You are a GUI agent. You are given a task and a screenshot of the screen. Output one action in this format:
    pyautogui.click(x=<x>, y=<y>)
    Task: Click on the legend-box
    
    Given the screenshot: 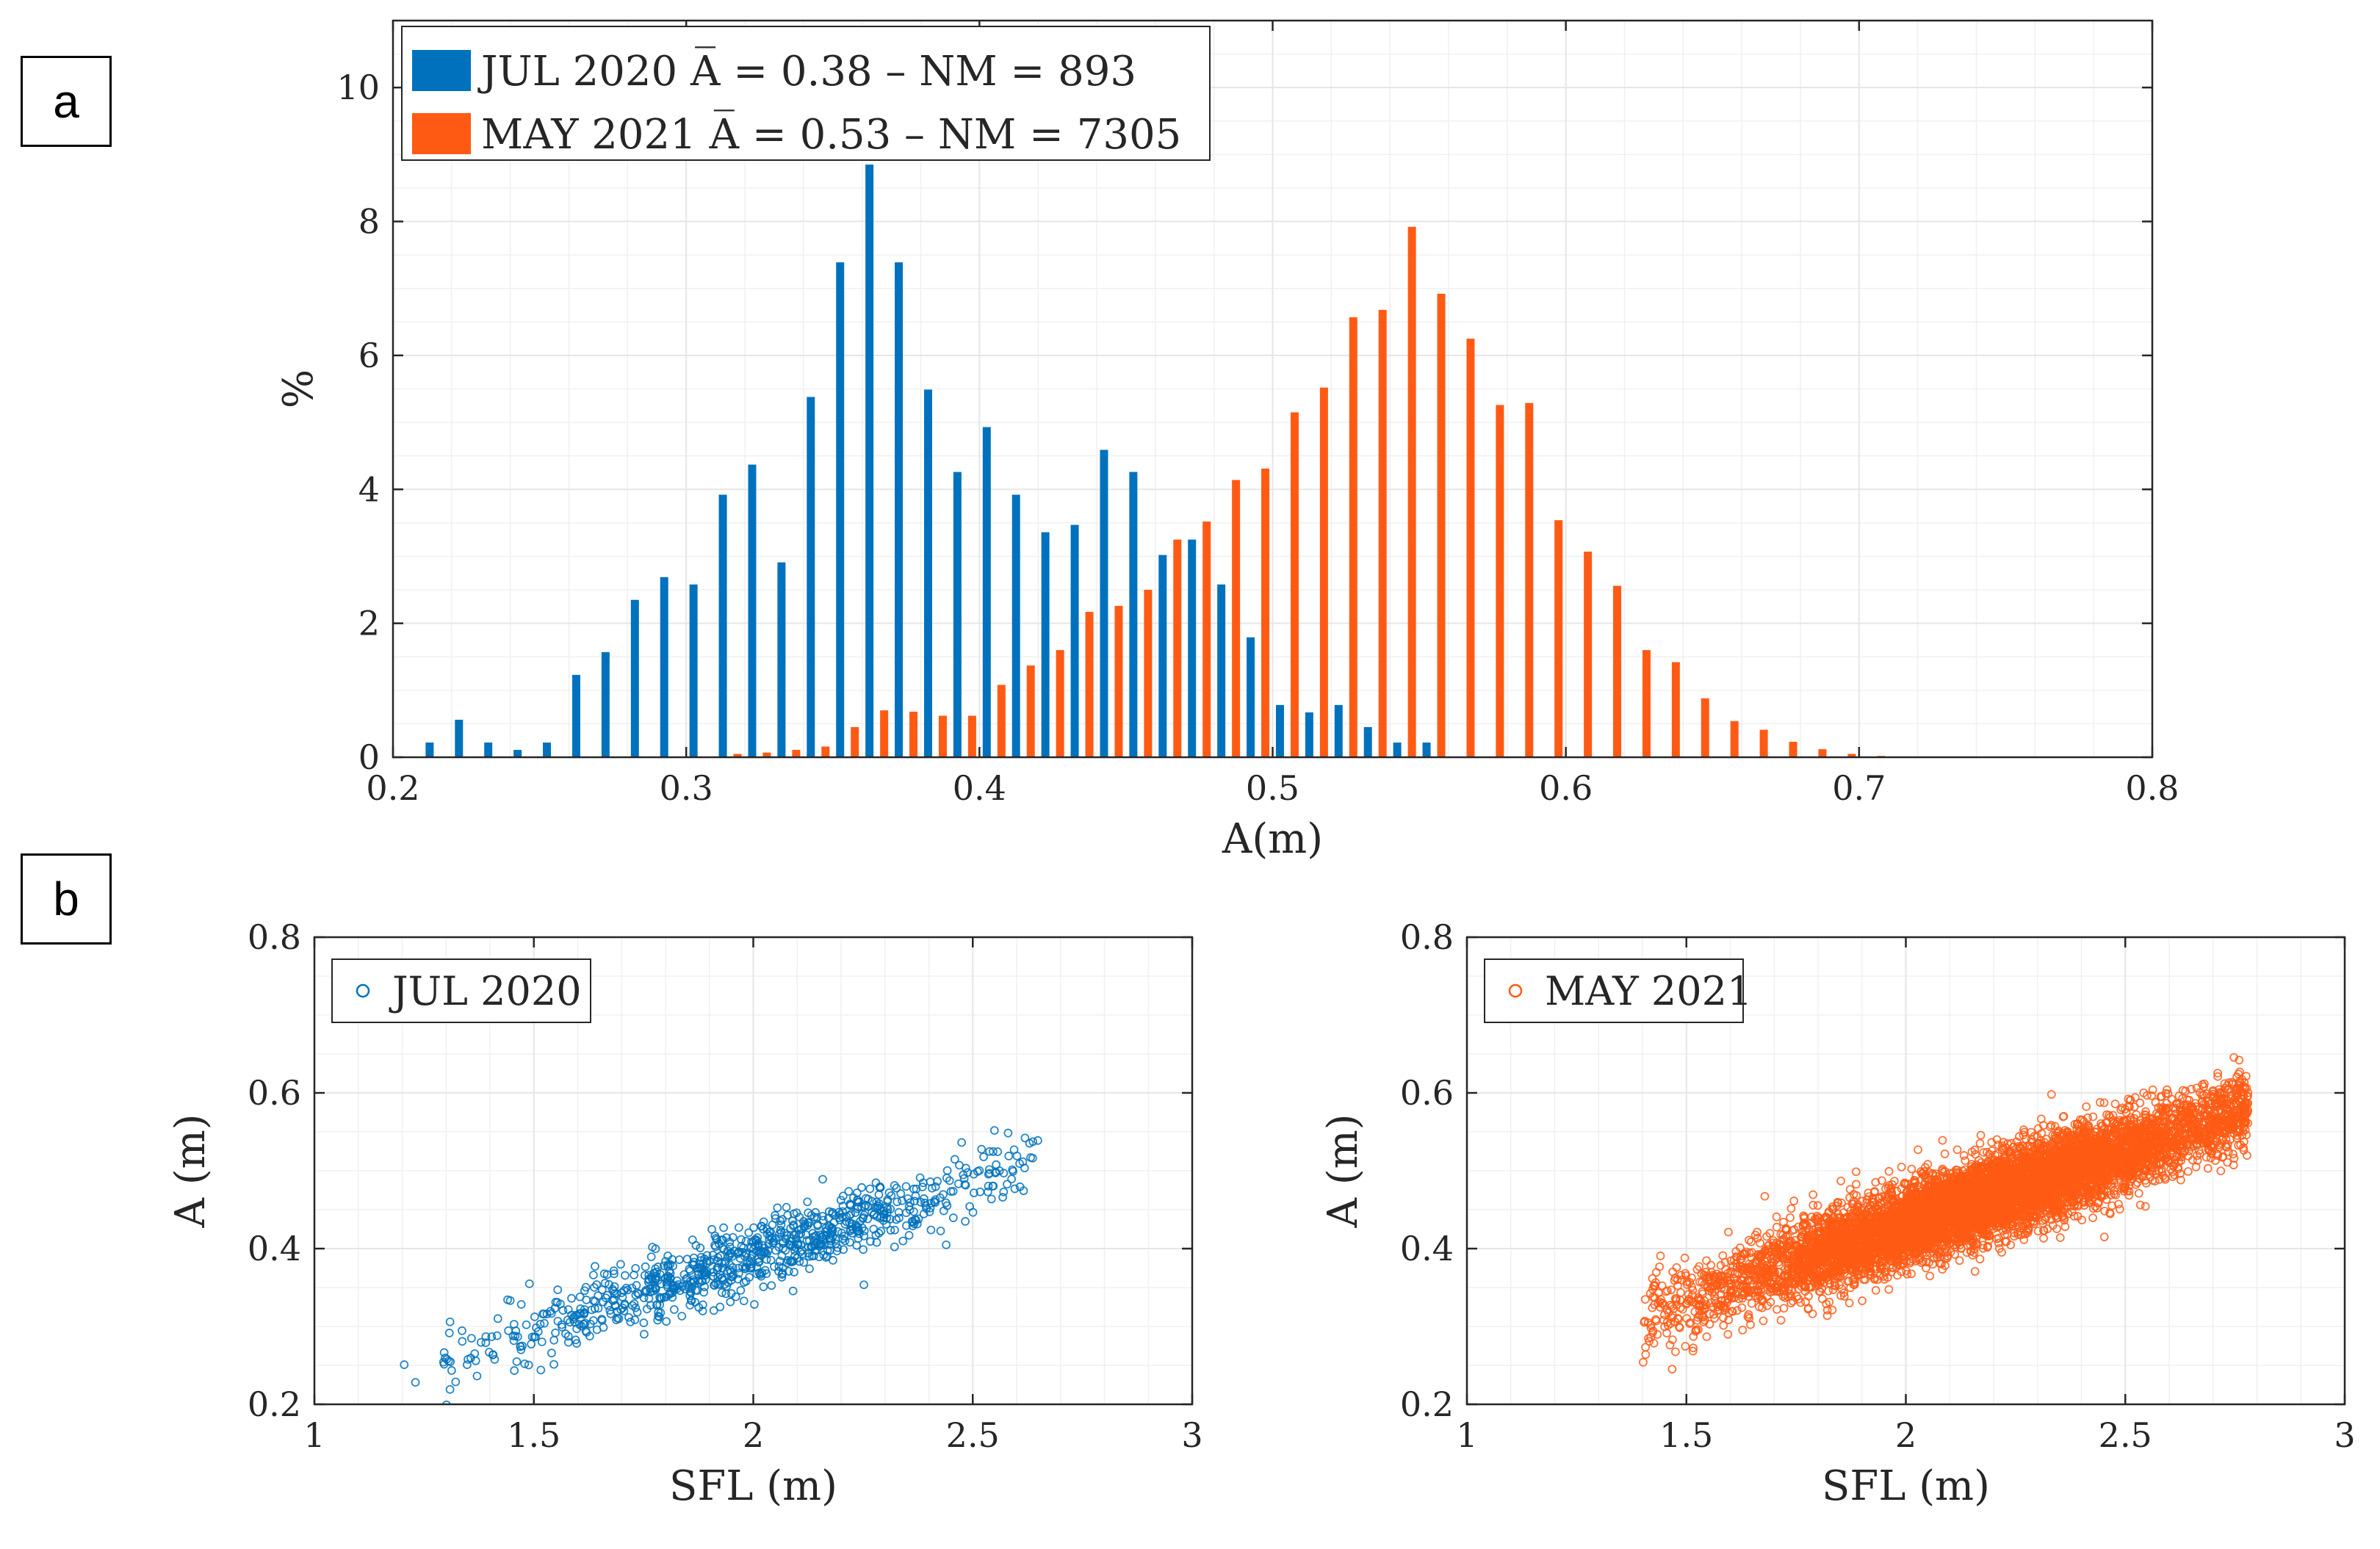 What is the action you would take?
    pyautogui.click(x=461, y=991)
    